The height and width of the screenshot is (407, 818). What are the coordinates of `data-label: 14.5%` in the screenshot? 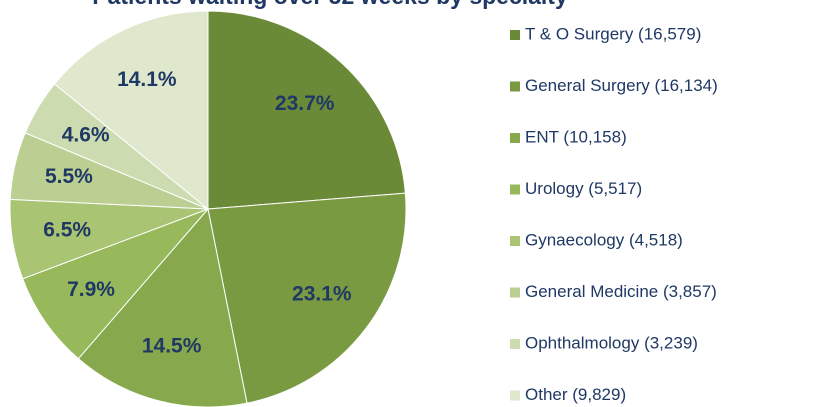 It's located at (172, 345).